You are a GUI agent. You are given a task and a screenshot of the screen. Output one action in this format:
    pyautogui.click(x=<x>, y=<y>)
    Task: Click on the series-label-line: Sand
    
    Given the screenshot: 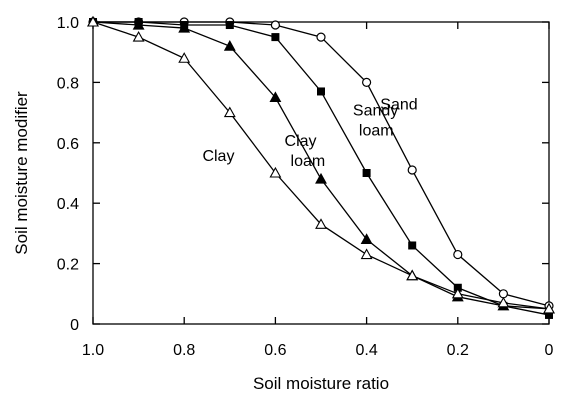 What is the action you would take?
    pyautogui.click(x=398, y=105)
    